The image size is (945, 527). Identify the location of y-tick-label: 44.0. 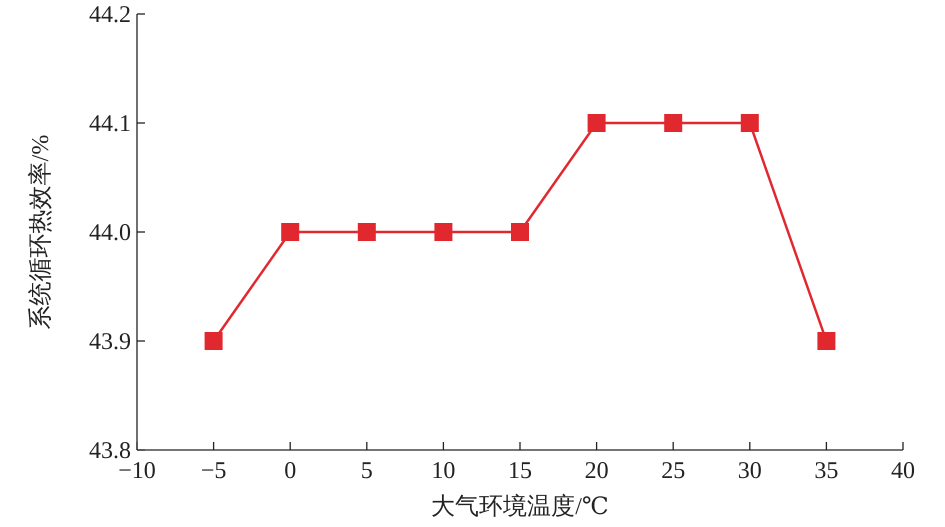
(110, 233).